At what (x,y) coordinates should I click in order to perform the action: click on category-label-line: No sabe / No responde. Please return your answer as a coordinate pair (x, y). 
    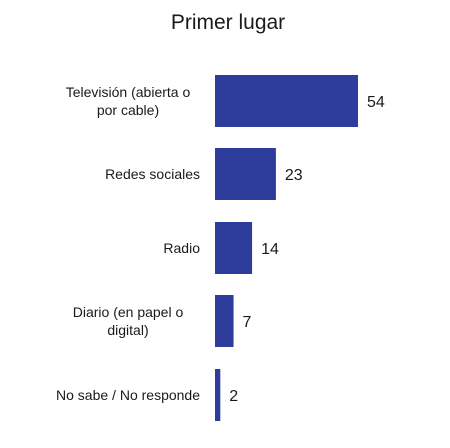
    Looking at the image, I should click on (128, 395).